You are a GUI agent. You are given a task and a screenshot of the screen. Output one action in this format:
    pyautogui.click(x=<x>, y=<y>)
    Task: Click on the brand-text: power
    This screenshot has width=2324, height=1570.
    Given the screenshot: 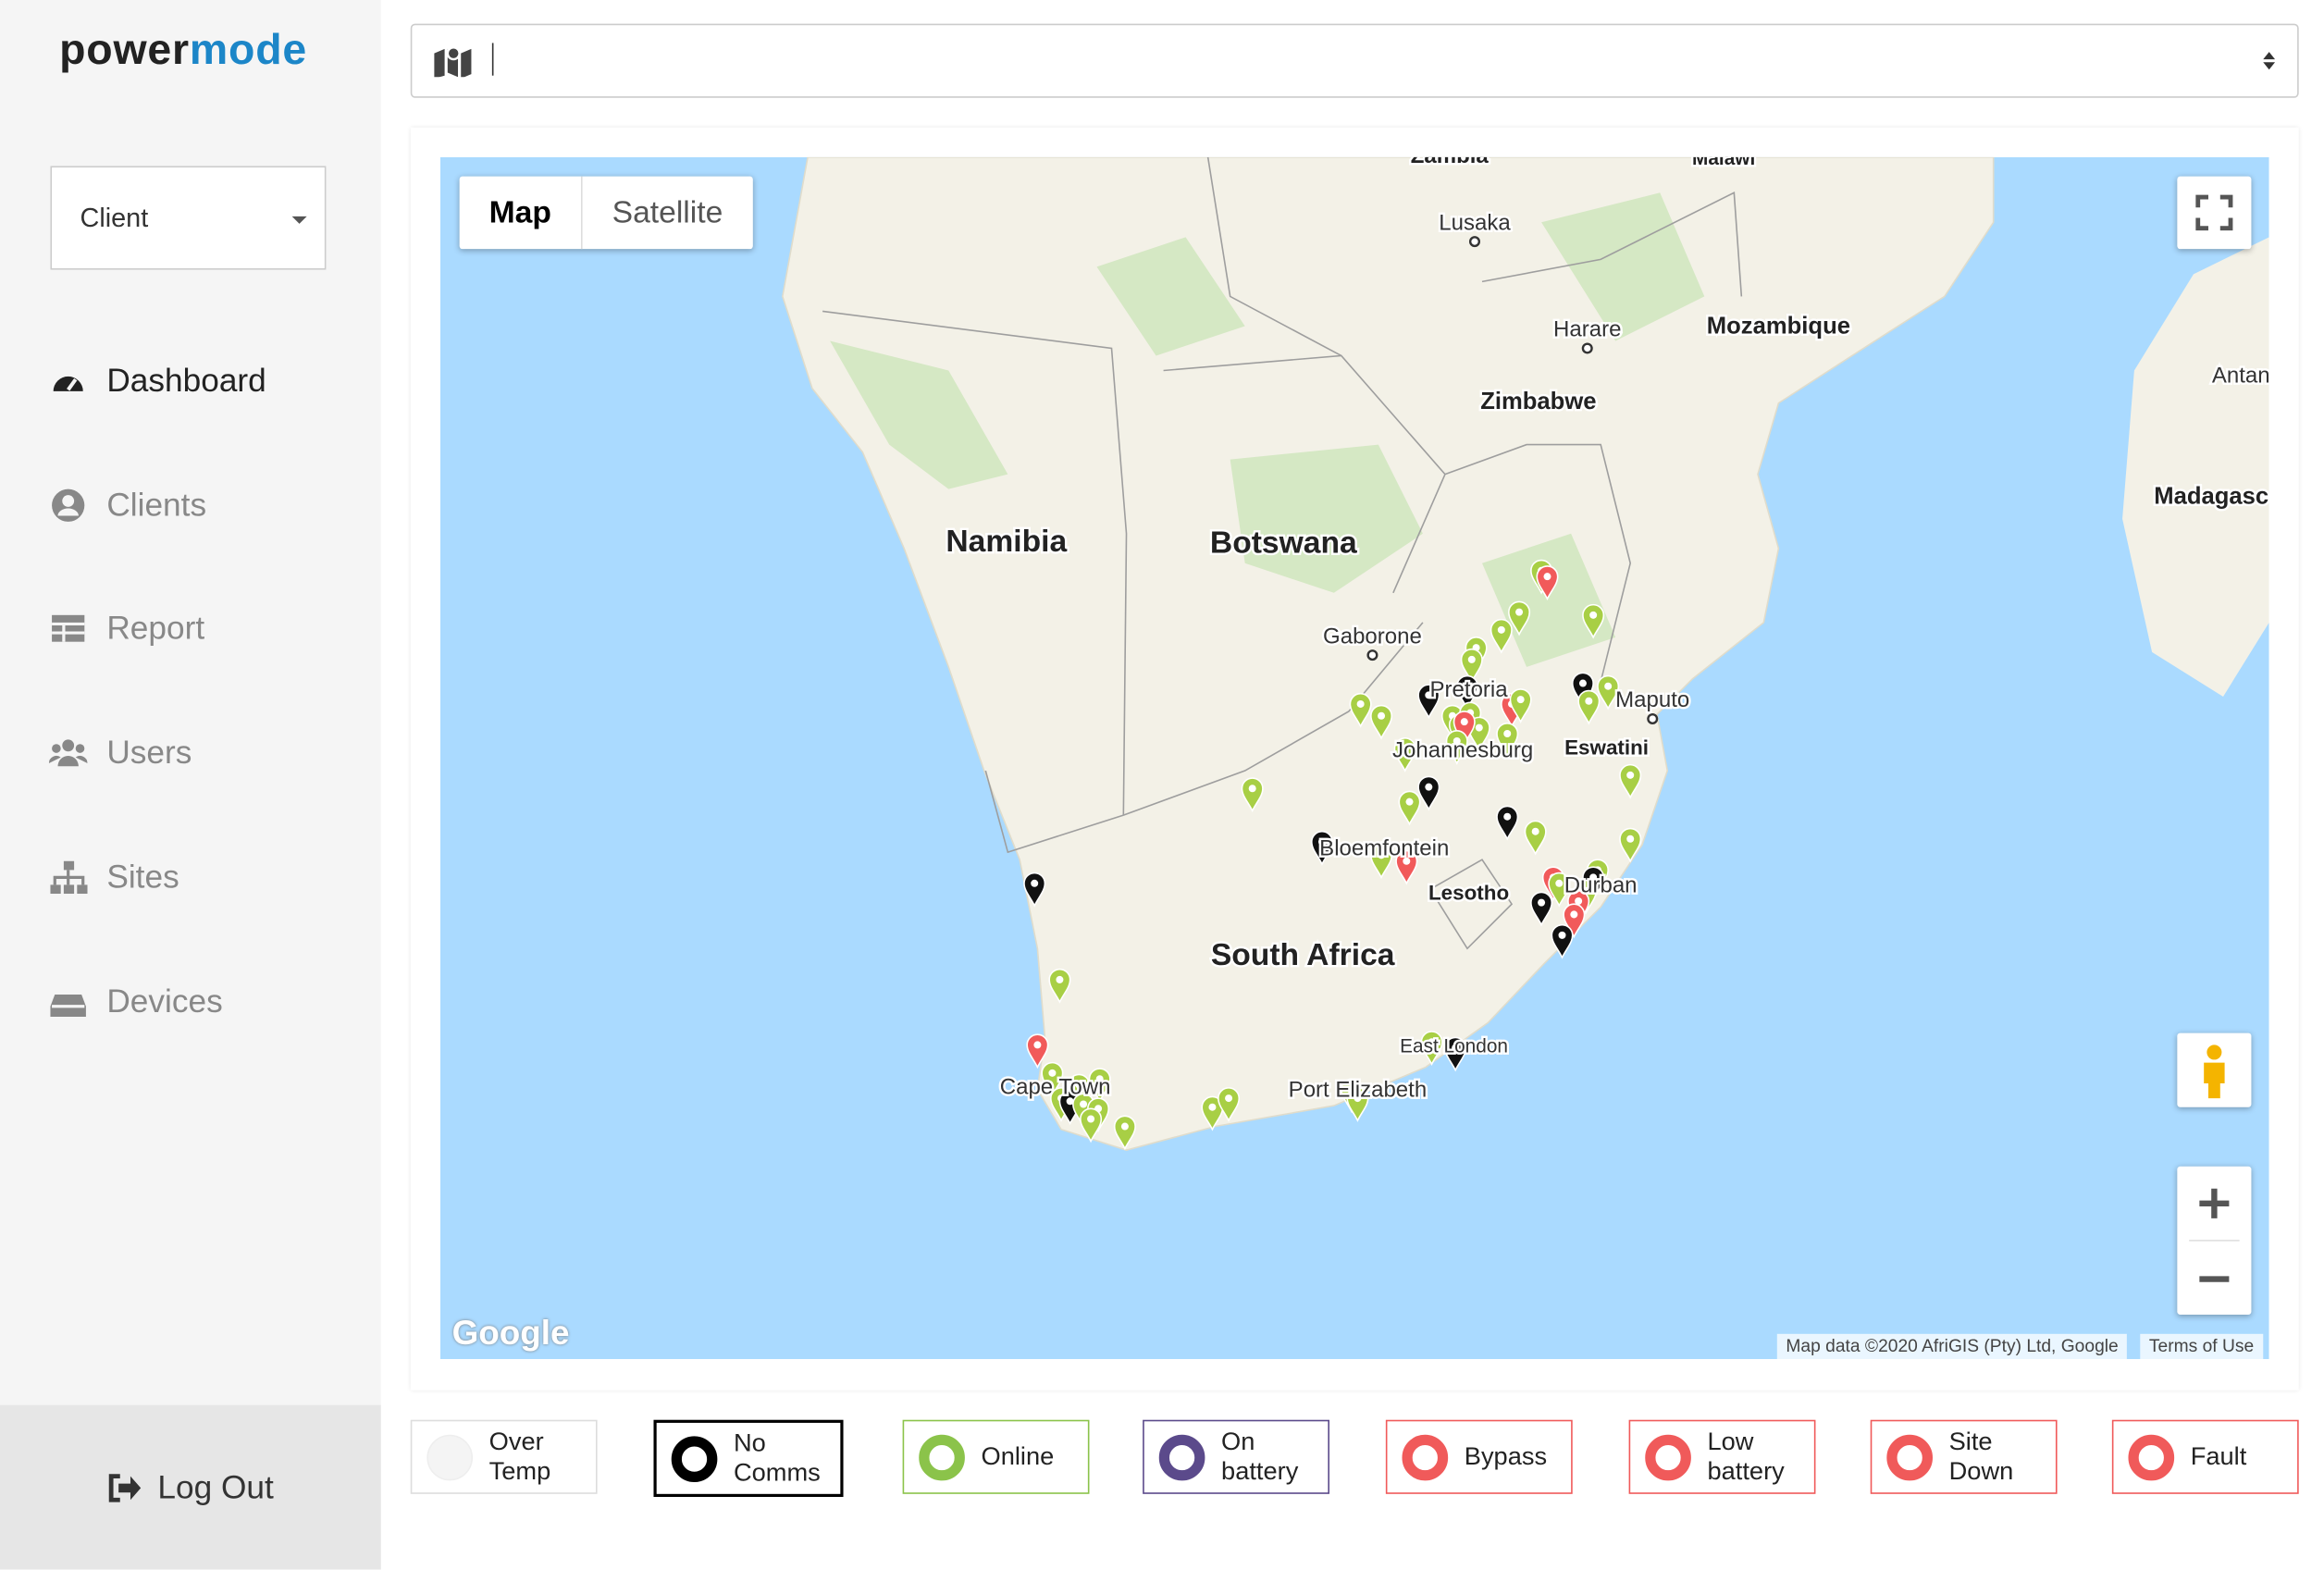 What is the action you would take?
    pyautogui.click(x=124, y=50)
    